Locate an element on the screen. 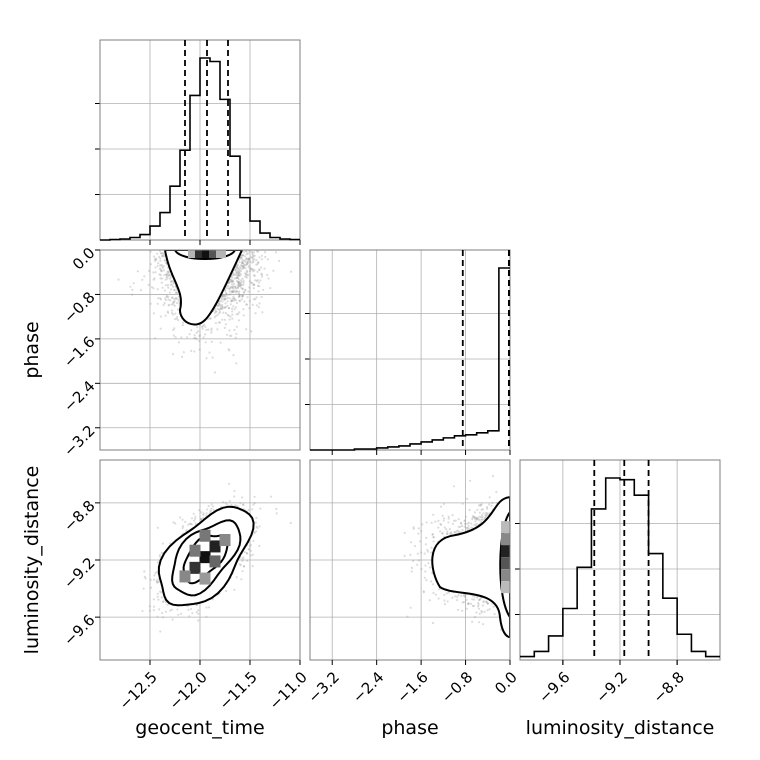 The image size is (760, 760). histogram-step is located at coordinates (410, 359).